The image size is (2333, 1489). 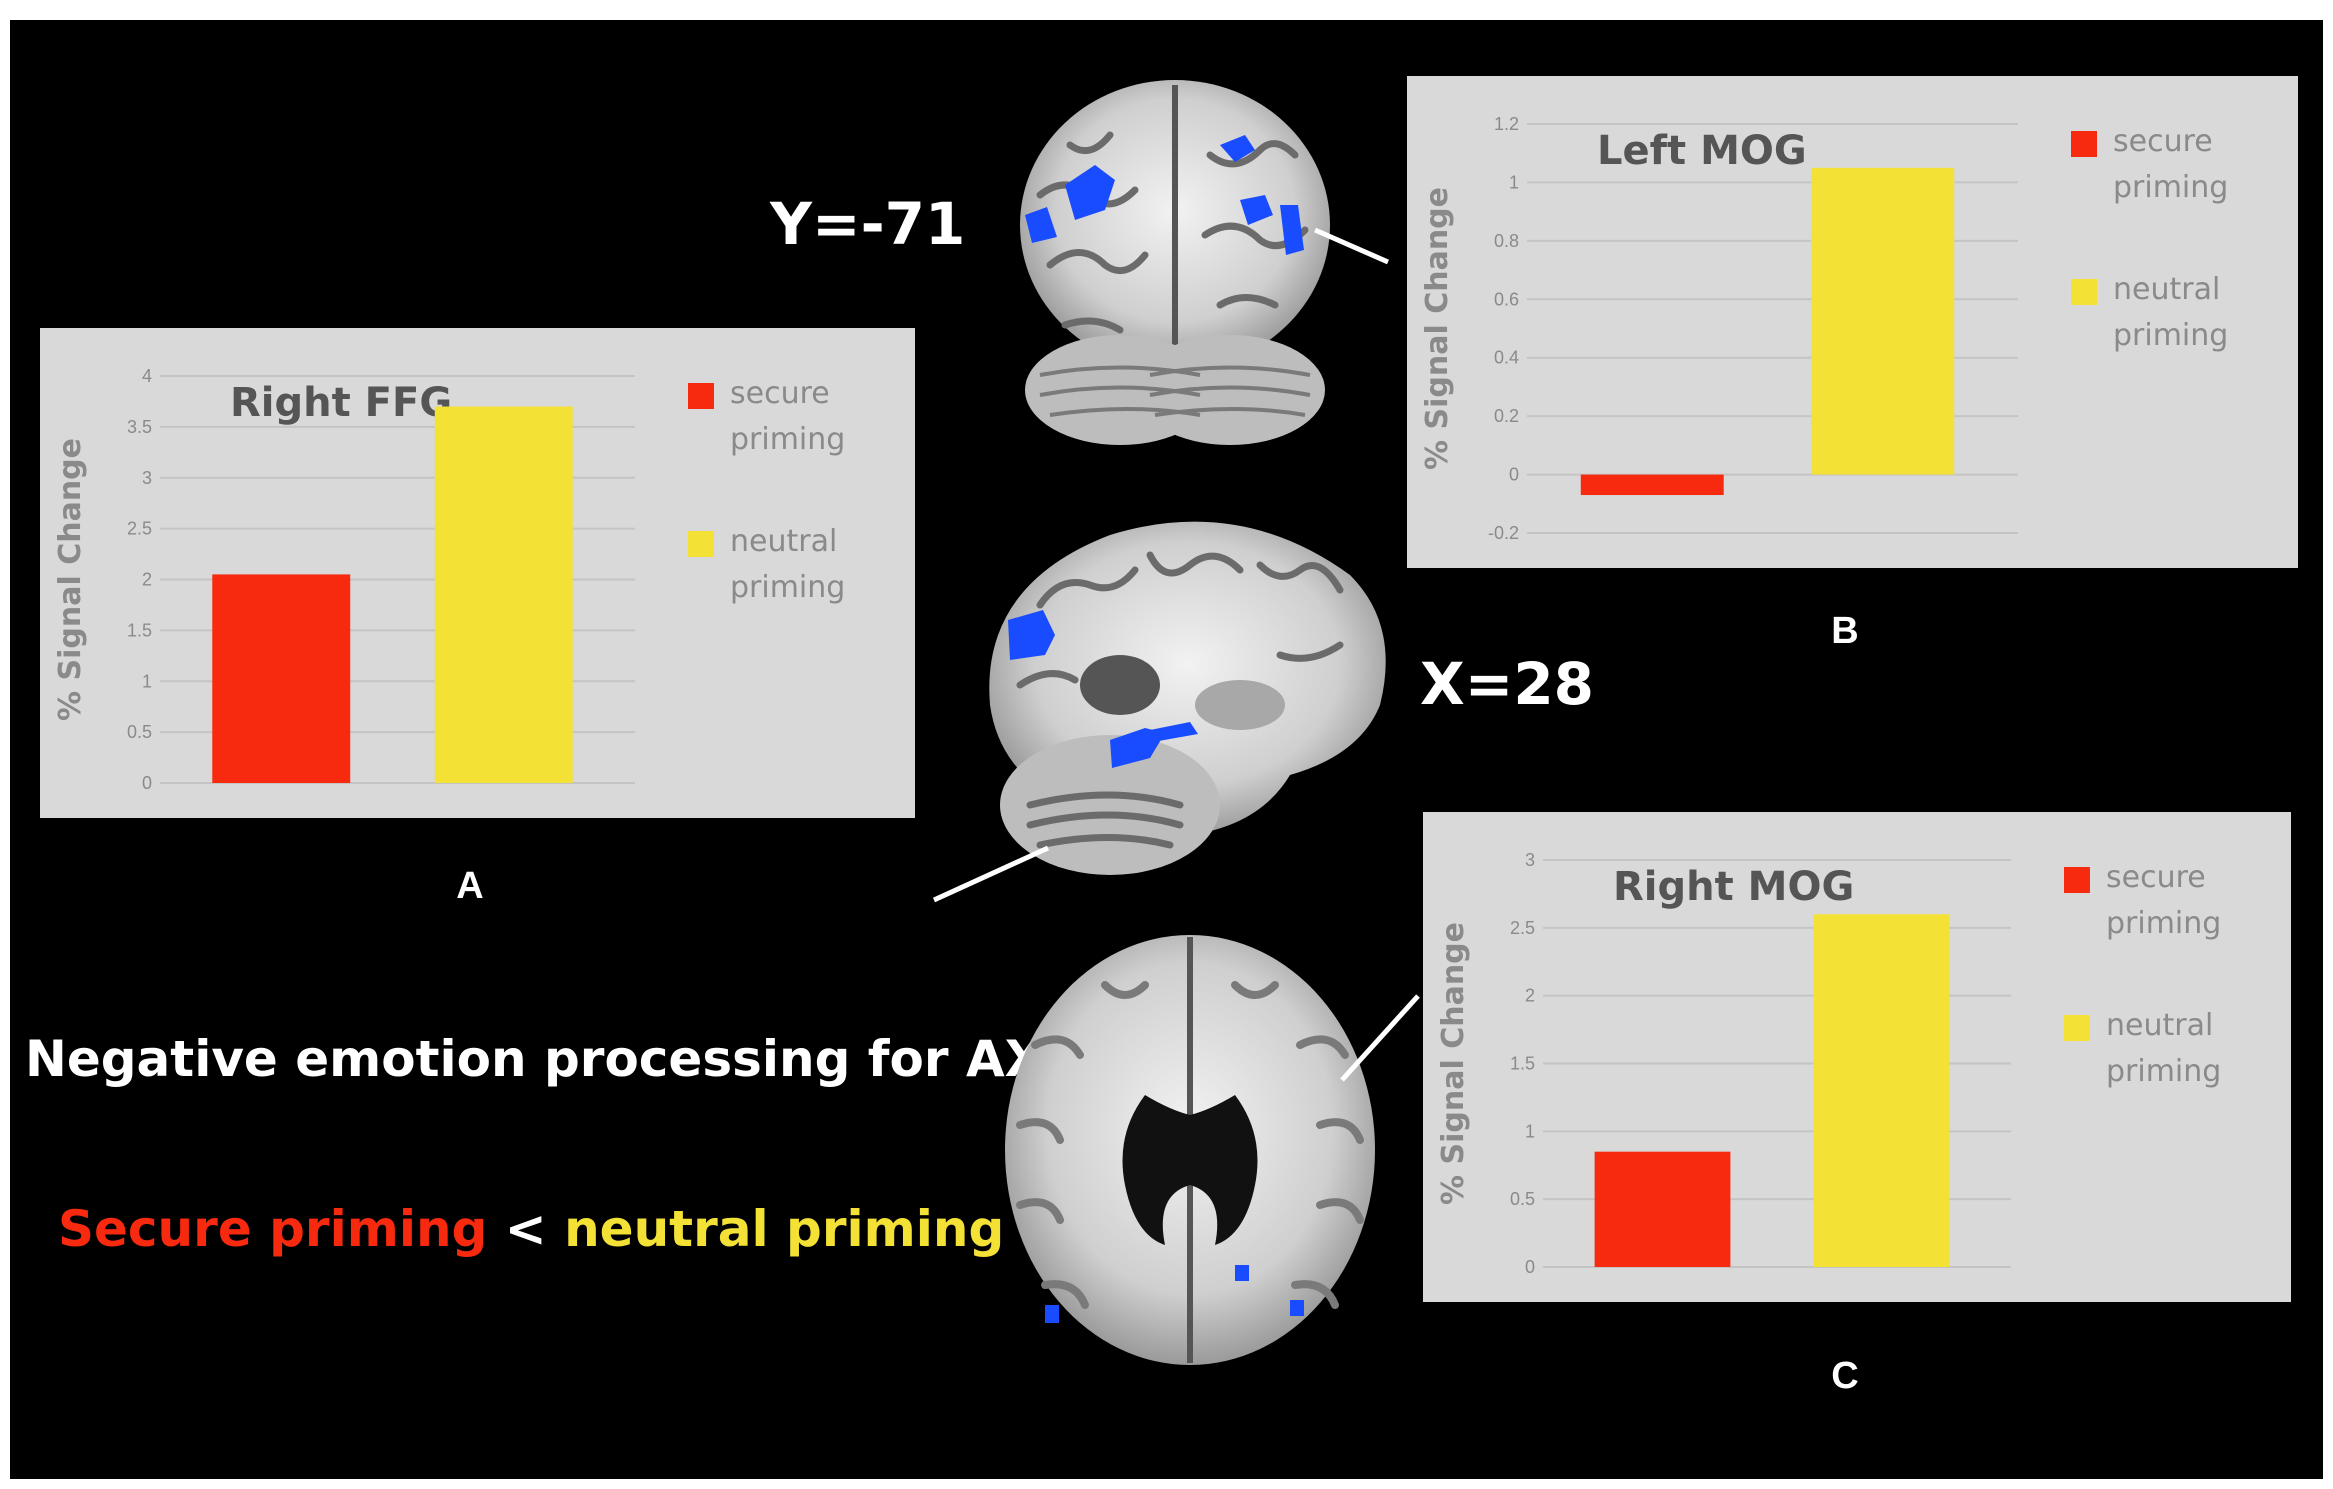 What do you see at coordinates (1503, 533) in the screenshot?
I see `y-tick-label: -0.2` at bounding box center [1503, 533].